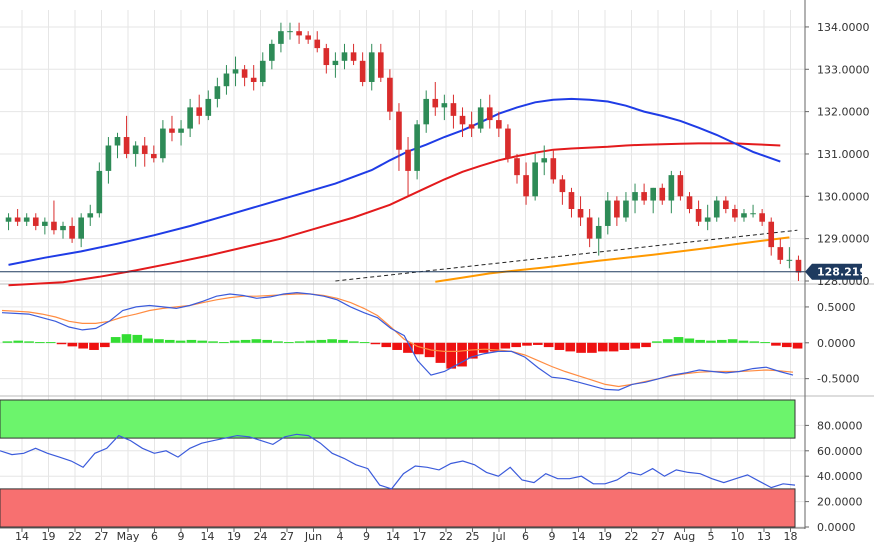 Image resolution: width=874 pixels, height=542 pixels. Describe the element at coordinates (843, 154) in the screenshot. I see `price-y-tick-label: 131.0000` at that location.